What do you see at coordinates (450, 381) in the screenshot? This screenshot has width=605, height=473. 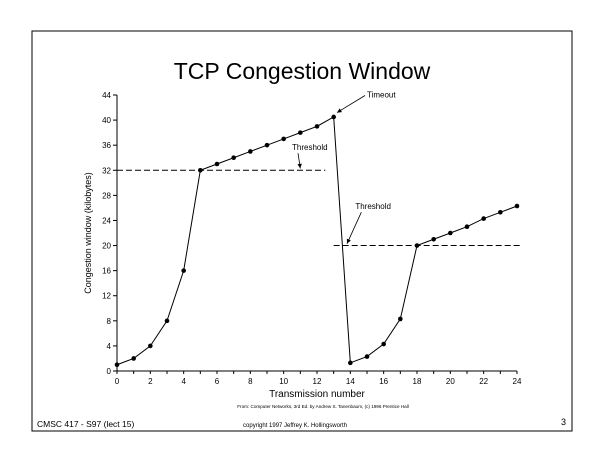 I see `x-tick-label: 20` at bounding box center [450, 381].